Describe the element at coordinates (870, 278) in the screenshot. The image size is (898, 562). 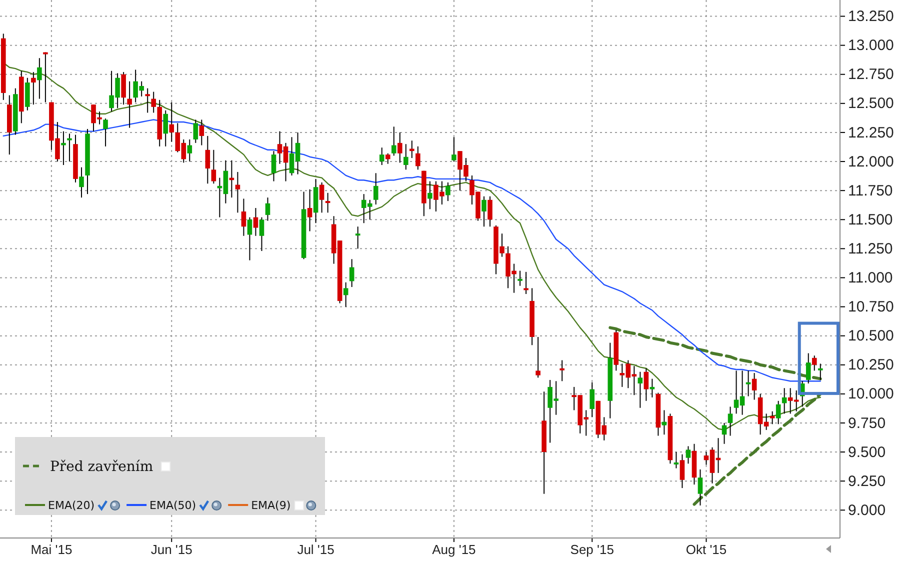
I see `y-tick-label: 11.000` at that location.